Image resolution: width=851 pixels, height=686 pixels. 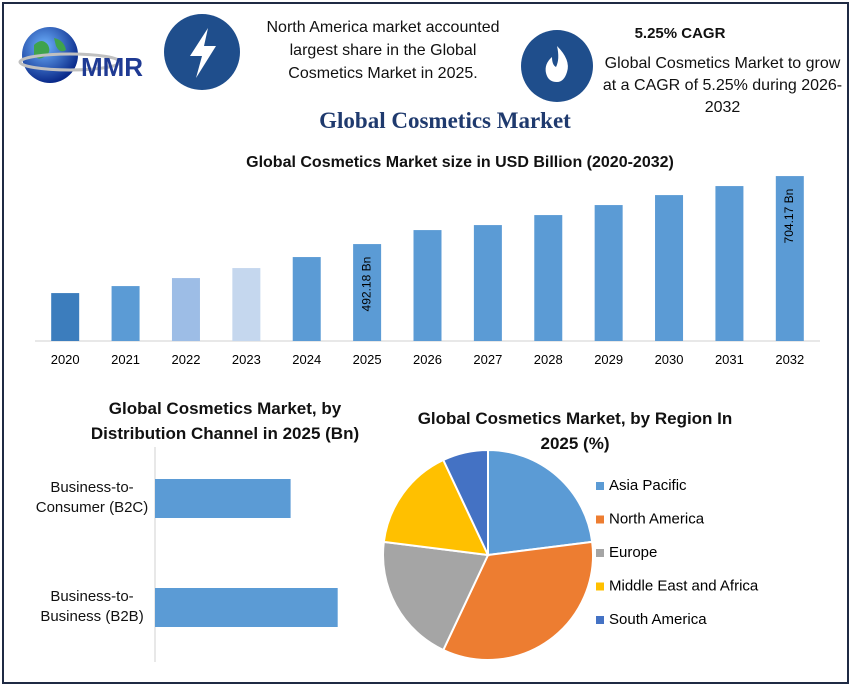 I want to click on x-tick-label: 2020, so click(x=65, y=359).